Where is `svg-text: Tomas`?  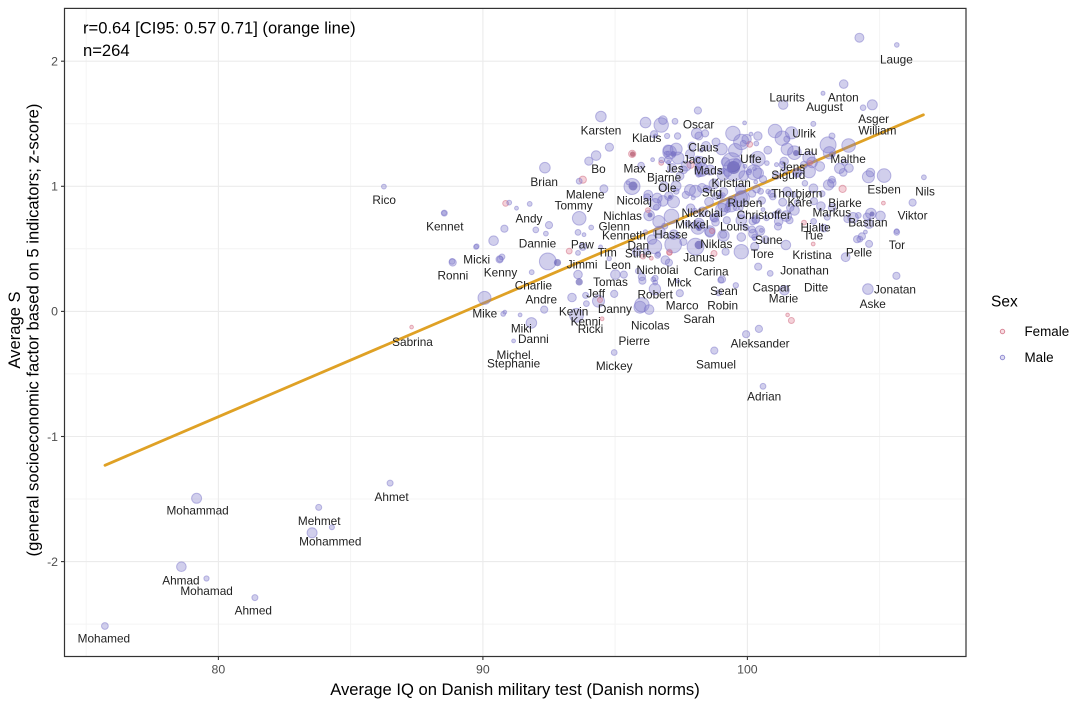
svg-text: Tomas is located at coordinates (610, 282).